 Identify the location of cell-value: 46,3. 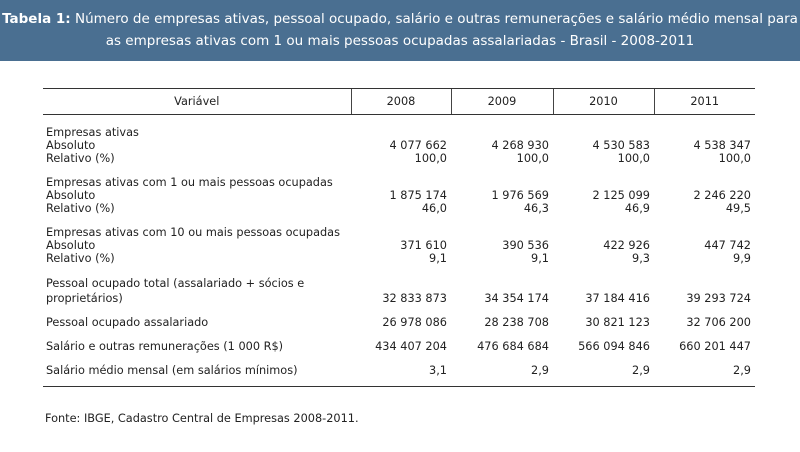
(536, 208).